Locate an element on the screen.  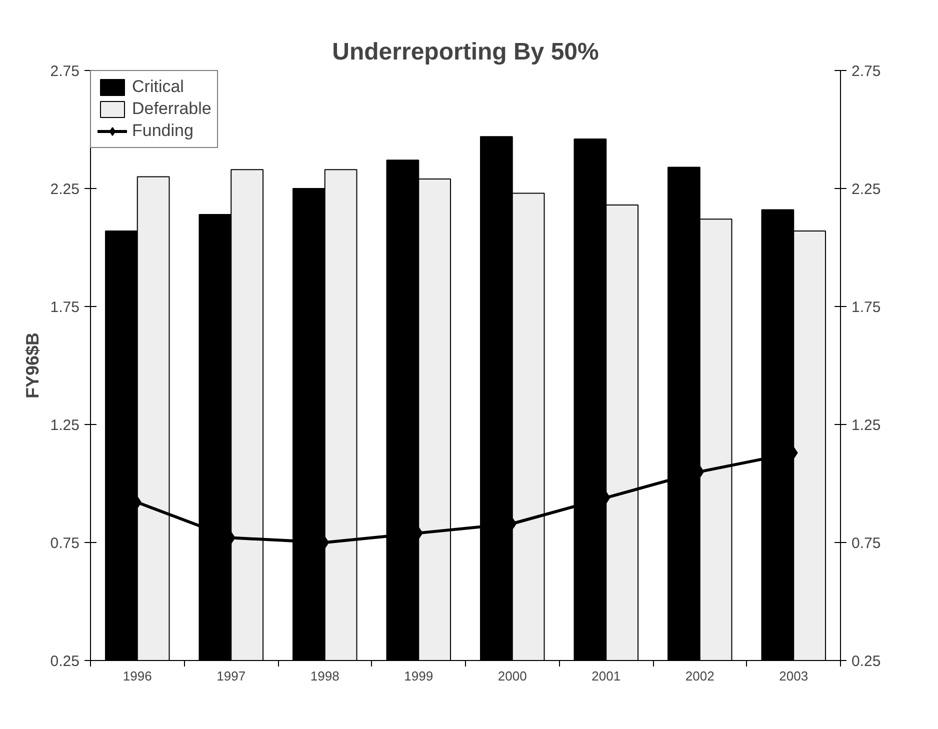
x-tick-label: 1998 is located at coordinates (325, 676).